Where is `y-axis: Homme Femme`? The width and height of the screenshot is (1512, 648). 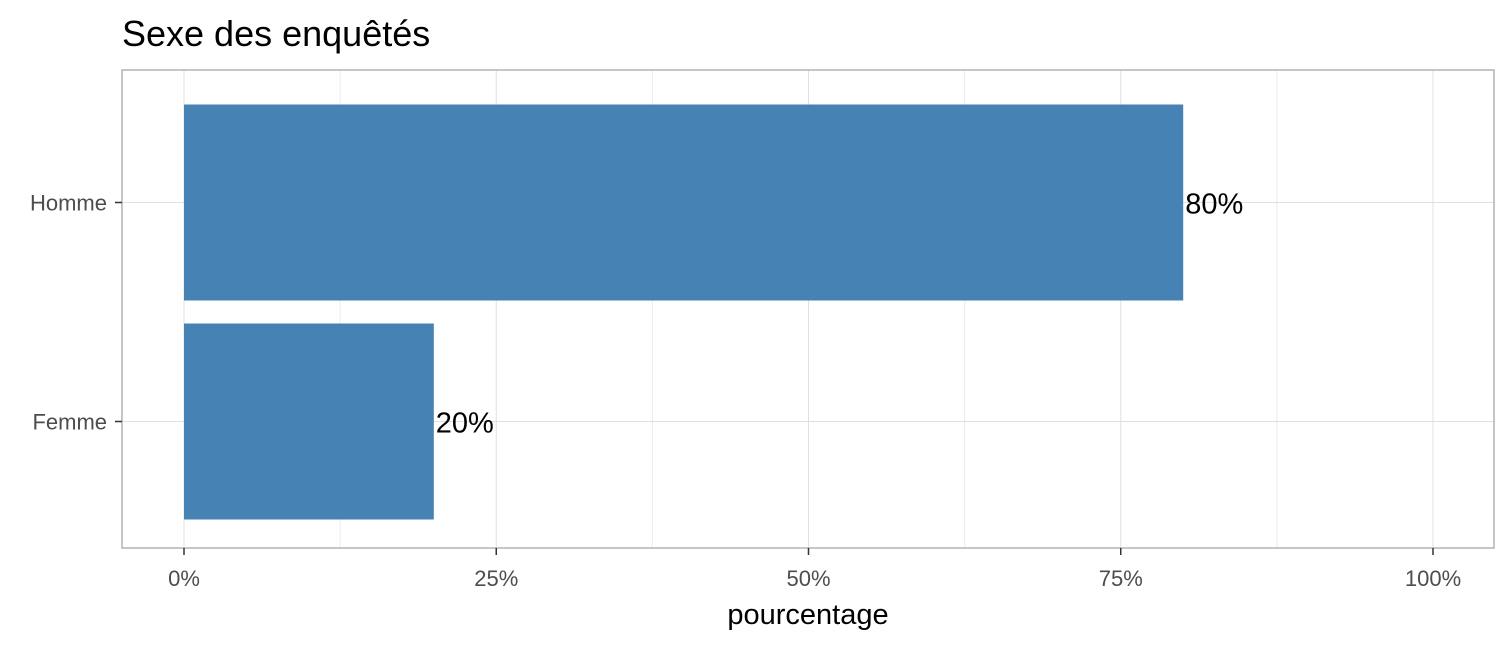 y-axis: Homme Femme is located at coordinates (76, 313).